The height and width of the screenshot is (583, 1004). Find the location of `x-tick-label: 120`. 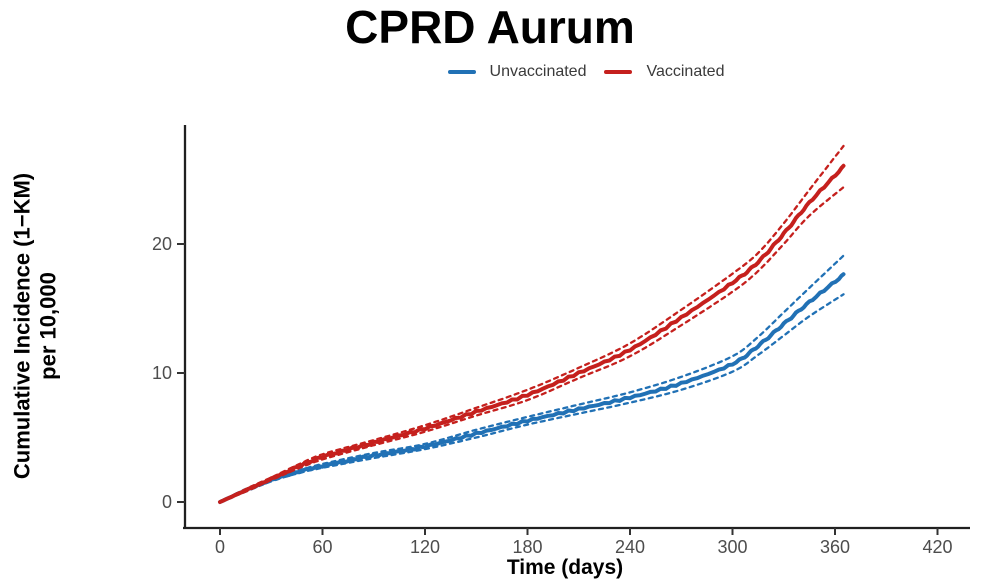

x-tick-label: 120 is located at coordinates (425, 547).